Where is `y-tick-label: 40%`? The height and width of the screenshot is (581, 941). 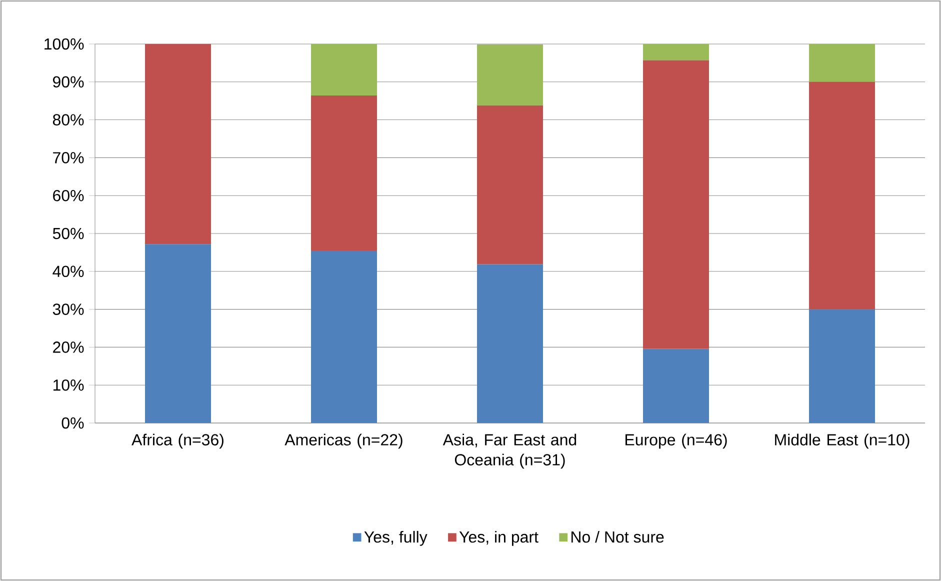 y-tick-label: 40% is located at coordinates (68, 272).